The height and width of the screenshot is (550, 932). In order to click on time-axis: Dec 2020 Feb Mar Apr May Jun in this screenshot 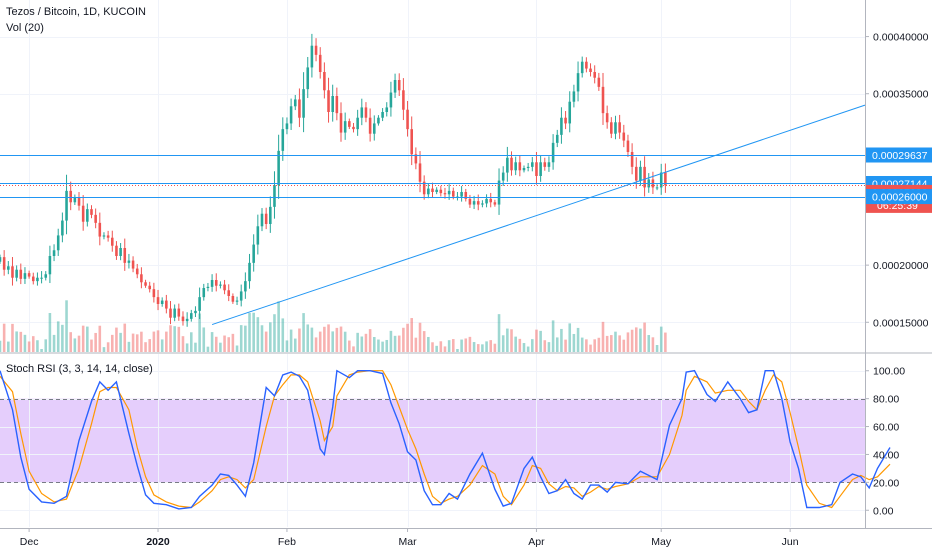, I will do `click(409, 538)`.